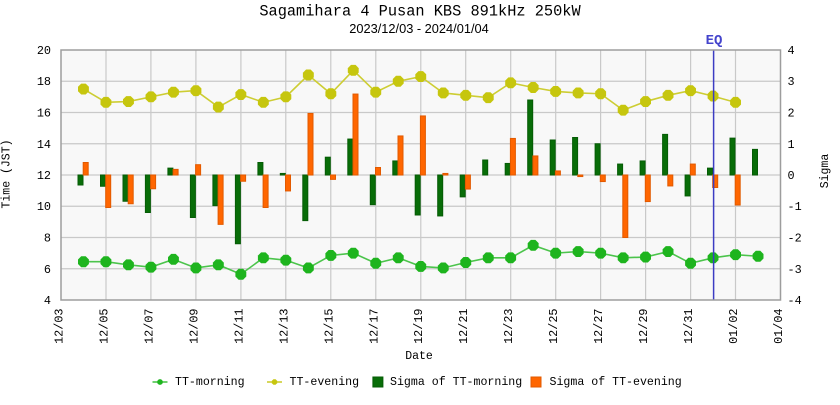  Describe the element at coordinates (239, 326) in the screenshot. I see `svg-text: 12/11` at that location.